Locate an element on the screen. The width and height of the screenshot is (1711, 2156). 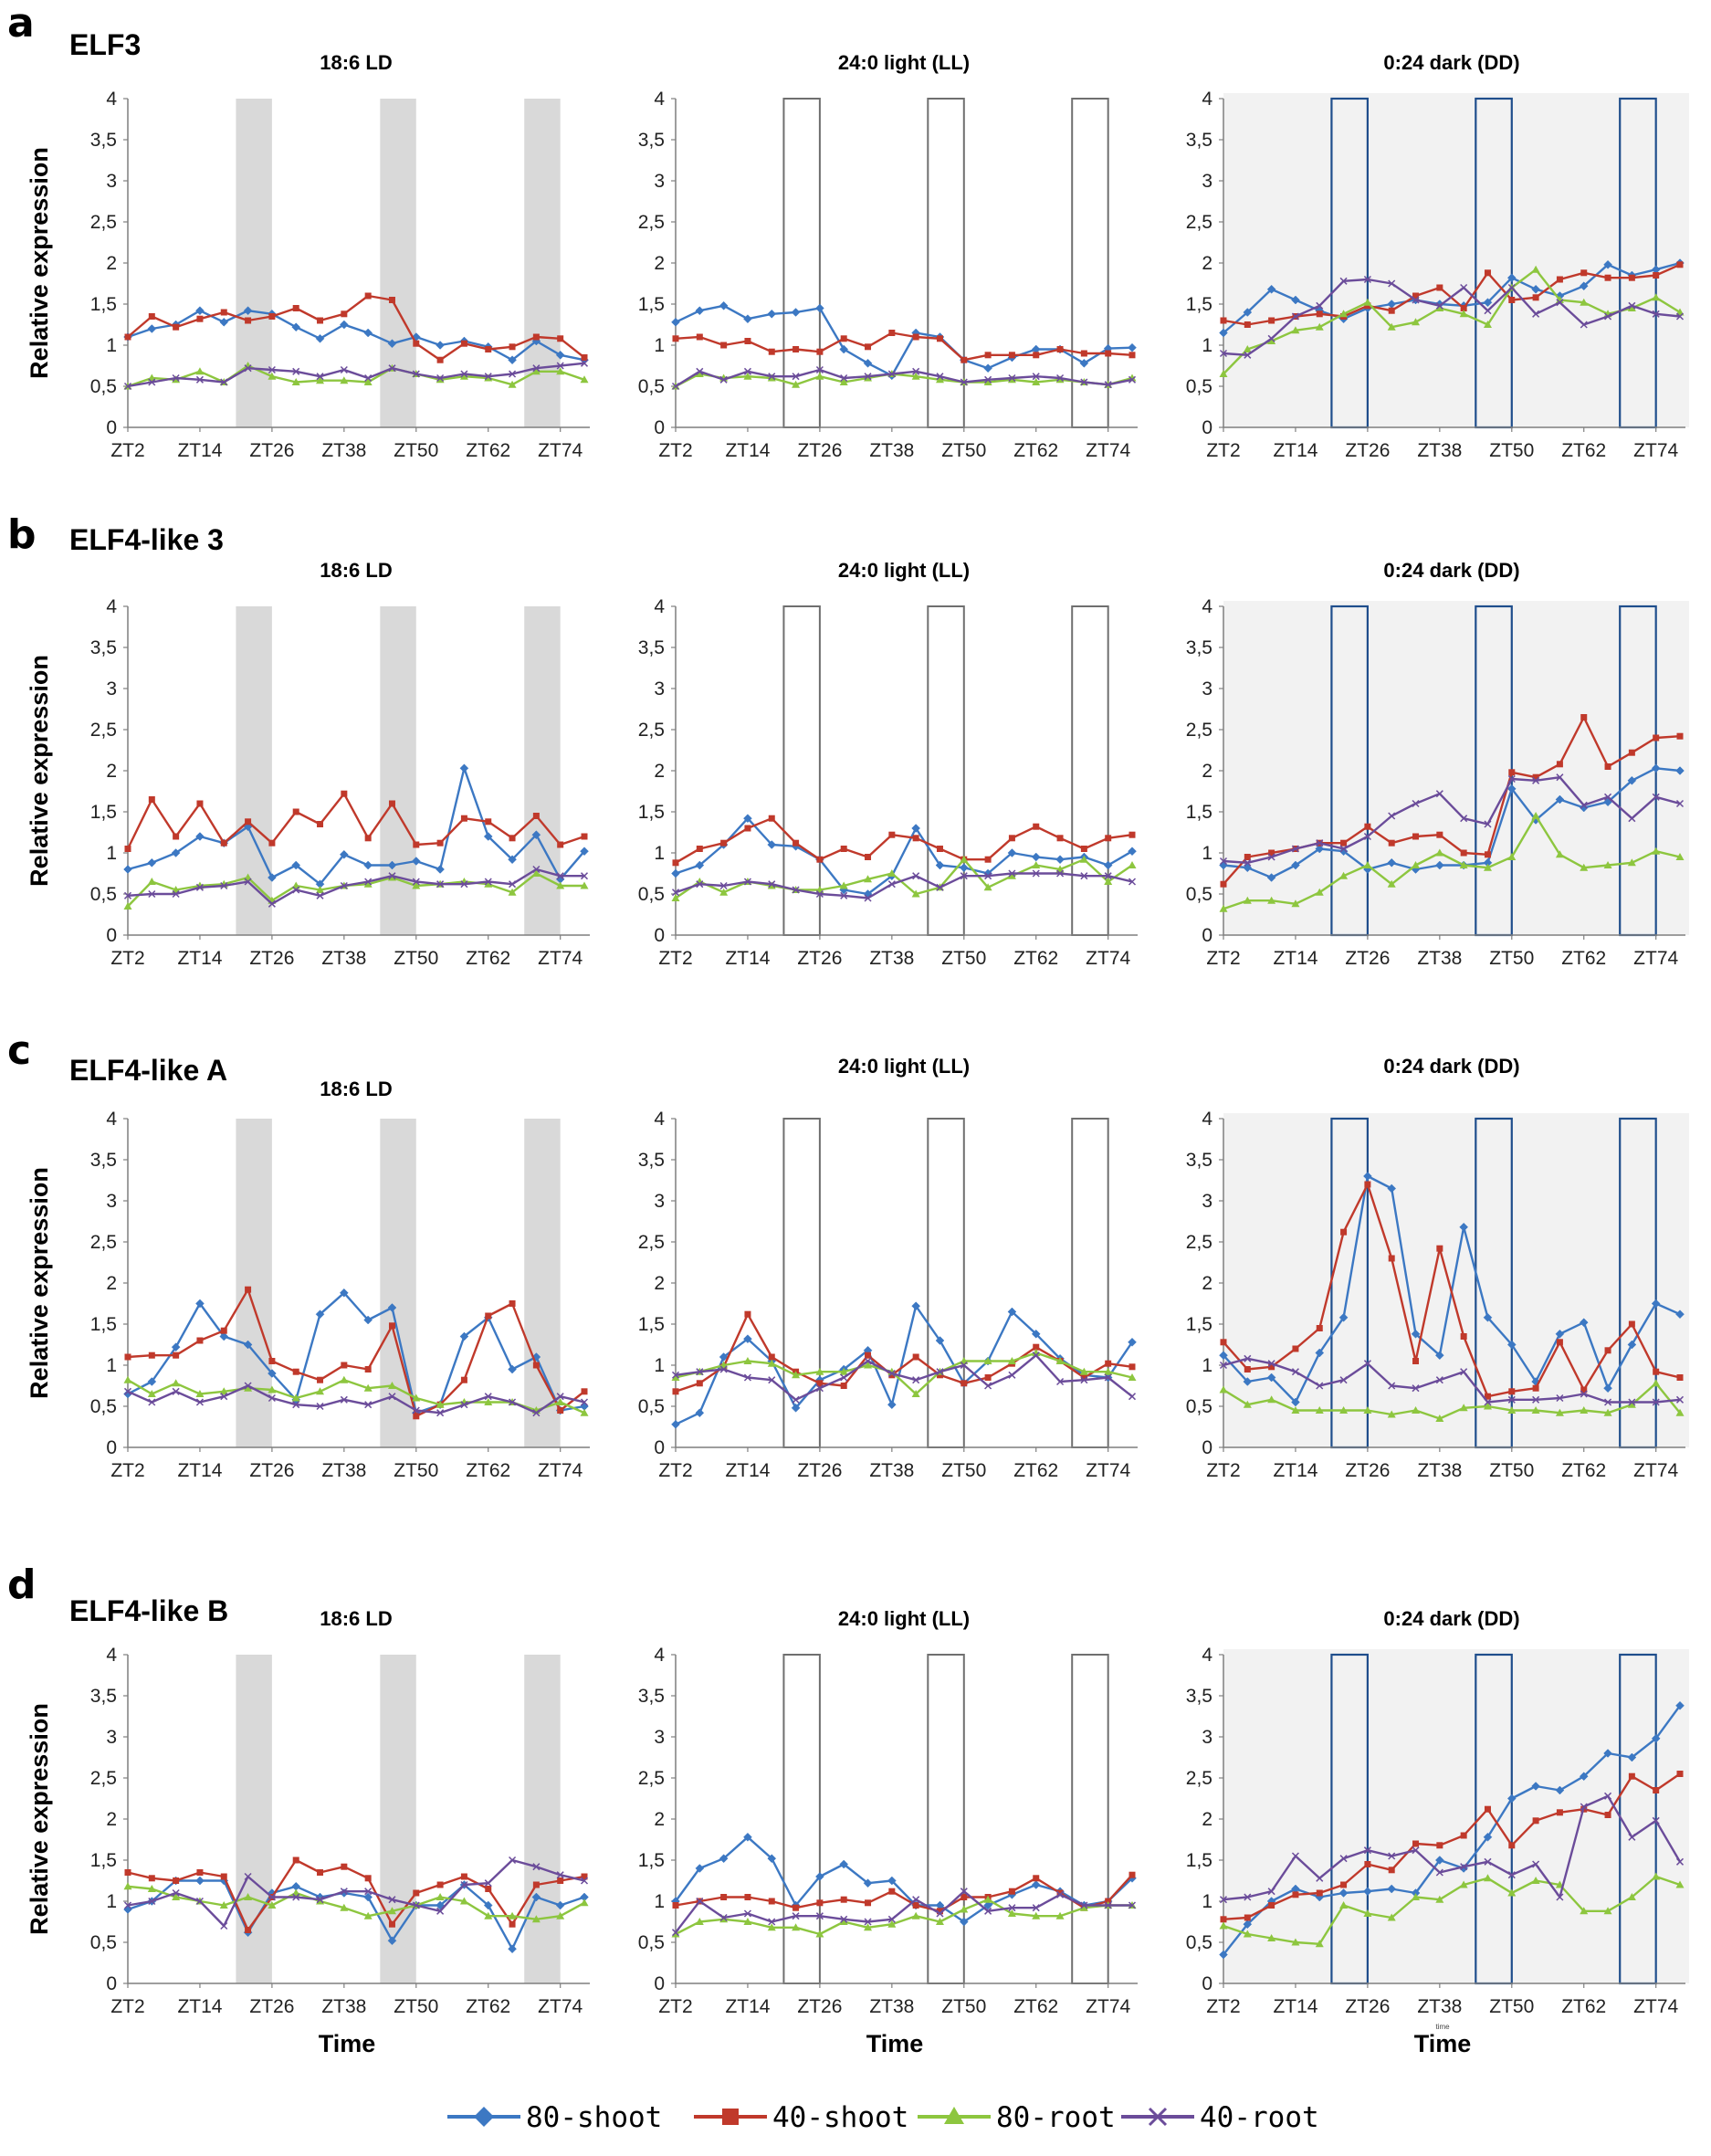
y-tick-label: 2 is located at coordinates (111, 1283).